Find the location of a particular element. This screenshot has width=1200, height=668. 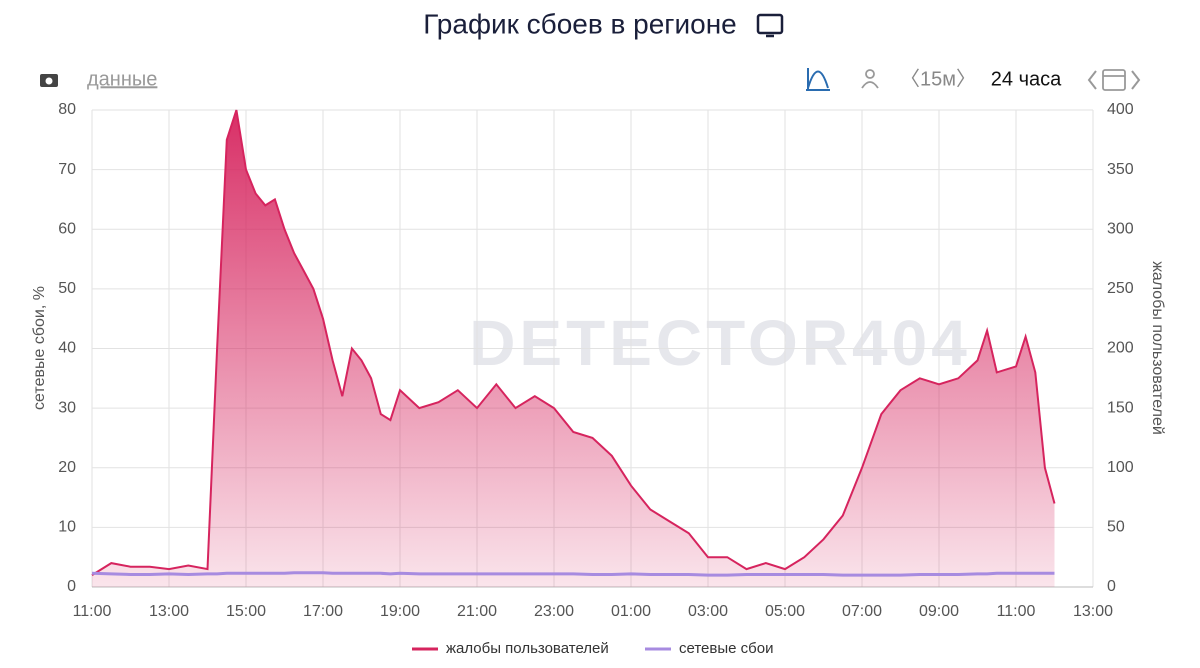

user-icon is located at coordinates (870, 79).